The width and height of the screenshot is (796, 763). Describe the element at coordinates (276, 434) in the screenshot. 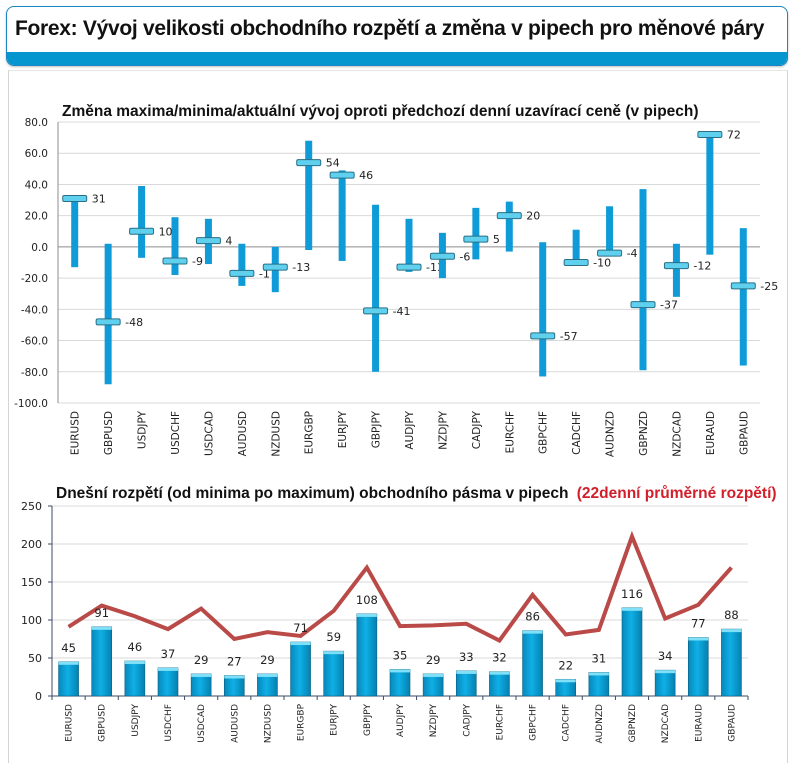

I see `x-tick-label: NZDUSD` at that location.